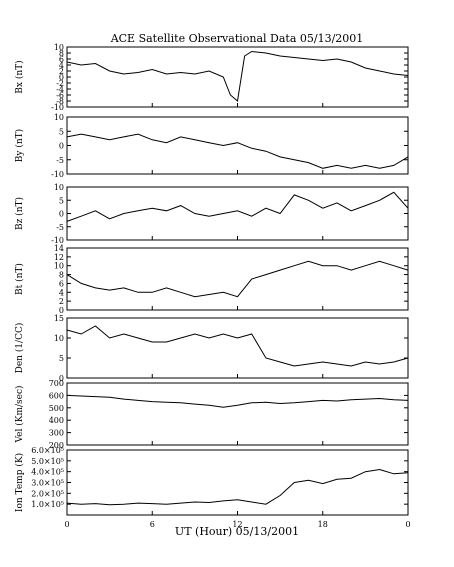 This screenshot has height=567, width=454. I want to click on x-tick-label: 6, so click(152, 524).